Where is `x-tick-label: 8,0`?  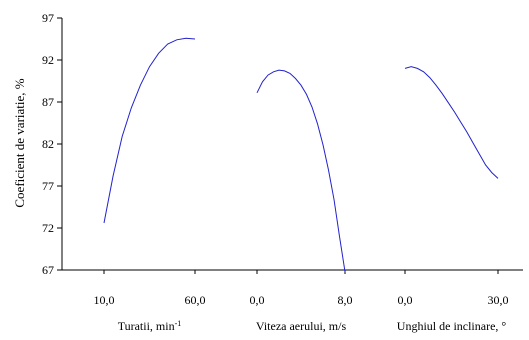 x-tick-label: 8,0 is located at coordinates (345, 300).